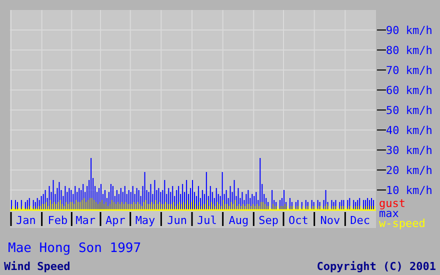 The width and height of the screenshot is (440, 275). I want to click on x-tick-label: Mar, so click(86, 220).